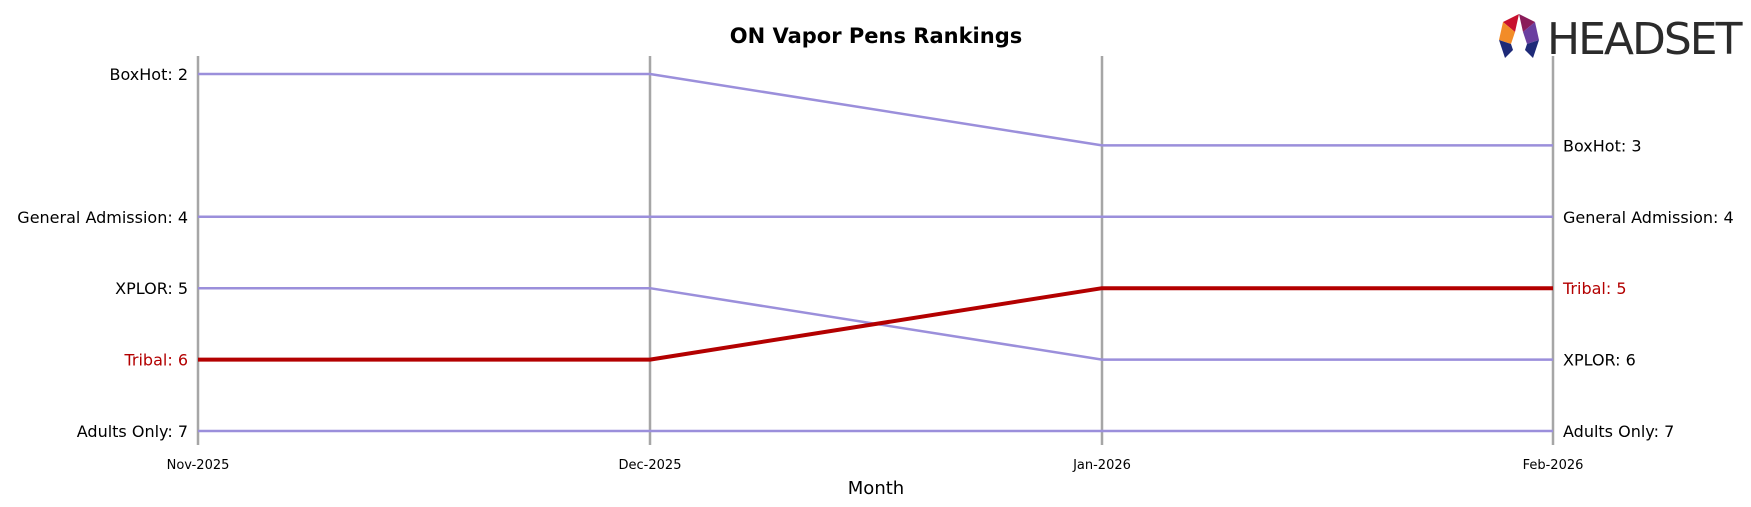 The width and height of the screenshot is (1751, 507). What do you see at coordinates (198, 465) in the screenshot?
I see `x-tick-label-0: Nov-2025` at bounding box center [198, 465].